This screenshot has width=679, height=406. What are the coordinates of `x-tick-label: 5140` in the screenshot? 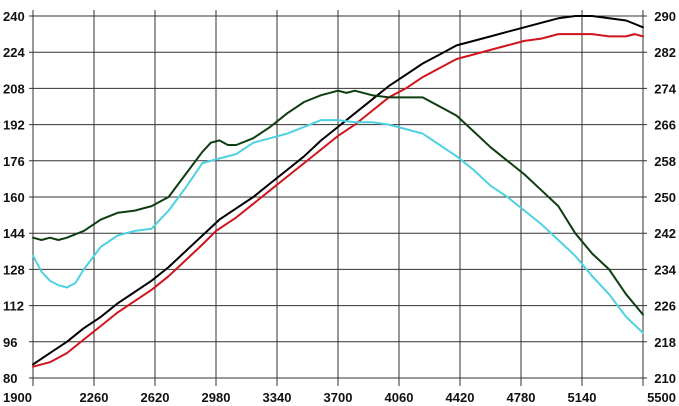 It's located at (582, 397).